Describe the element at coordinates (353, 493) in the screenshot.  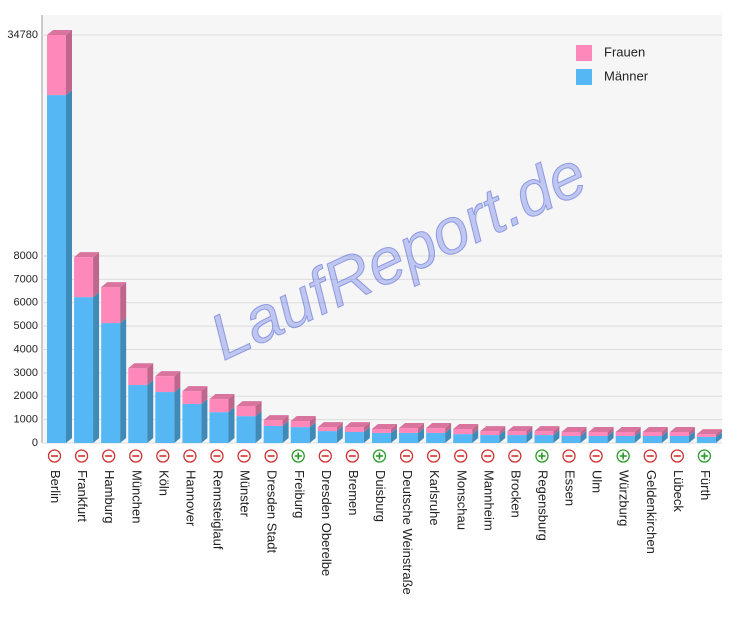
I see `x-tick-label: Bremen` at that location.